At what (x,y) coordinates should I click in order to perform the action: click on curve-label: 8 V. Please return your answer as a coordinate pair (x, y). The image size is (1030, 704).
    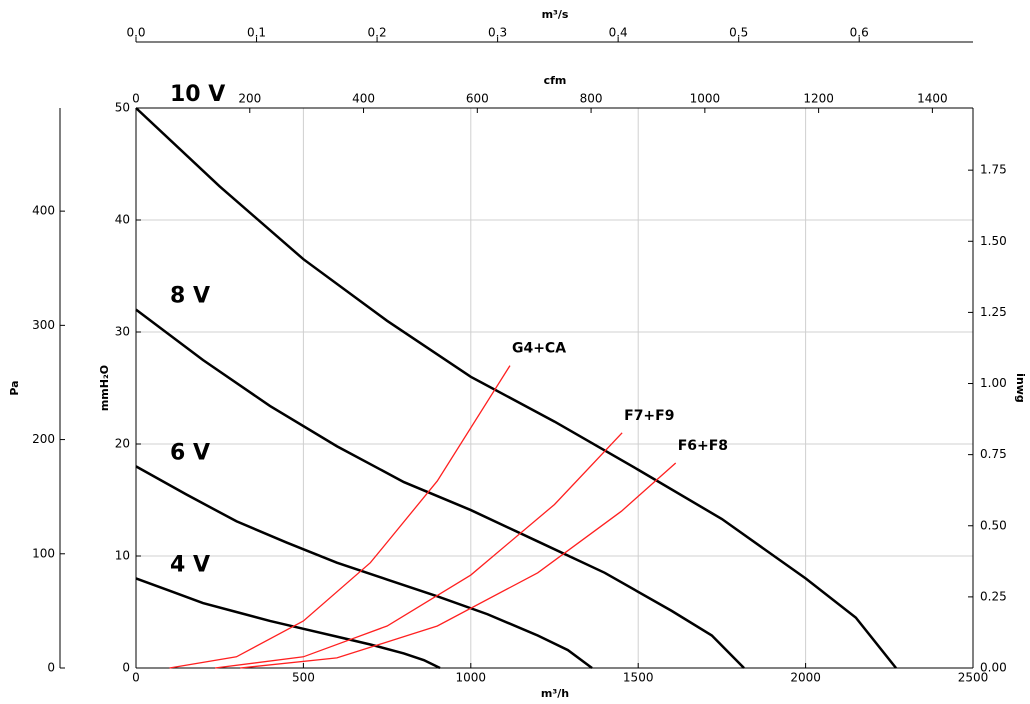
    Looking at the image, I should click on (190, 296).